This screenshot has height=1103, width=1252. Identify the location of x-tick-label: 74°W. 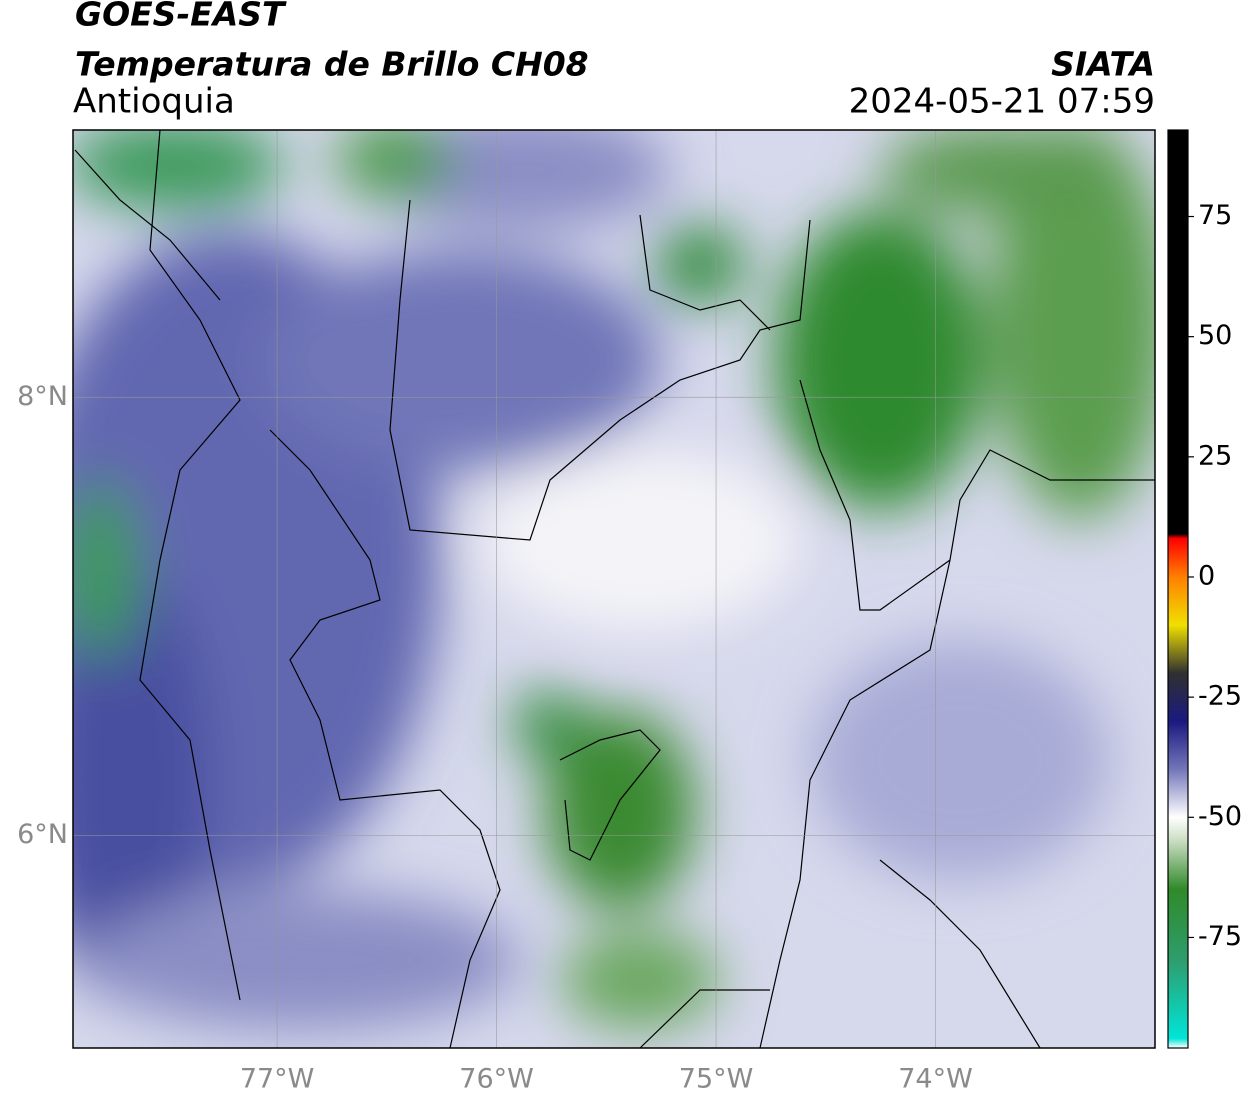
(935, 1079).